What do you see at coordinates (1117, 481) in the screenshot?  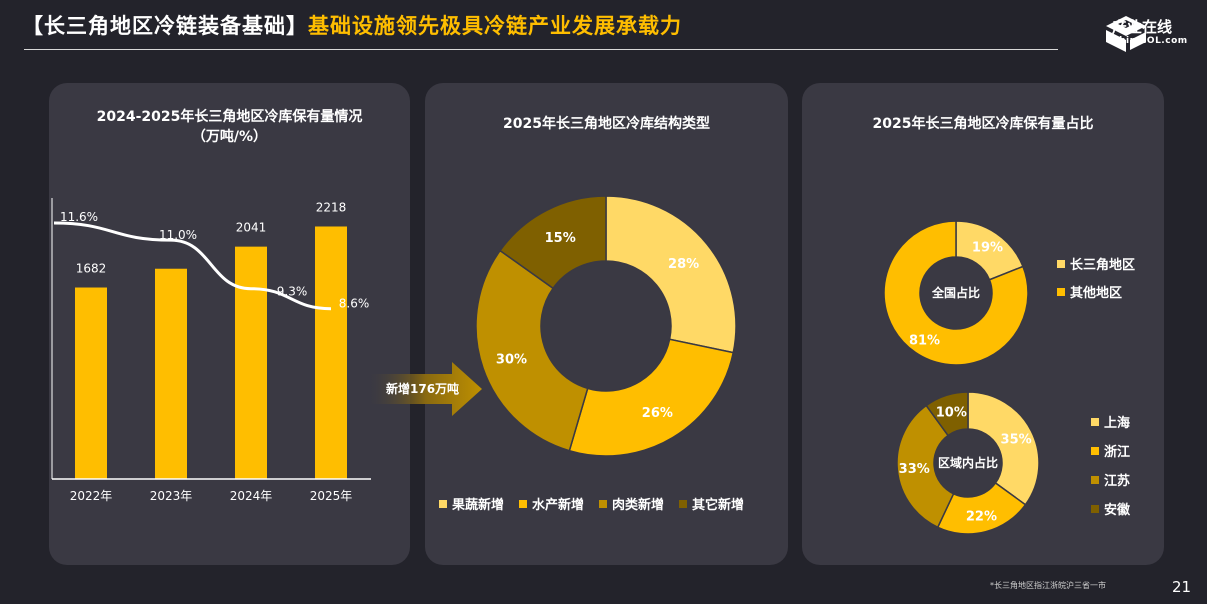 I see `regional-share-legend-label-2: 江苏` at bounding box center [1117, 481].